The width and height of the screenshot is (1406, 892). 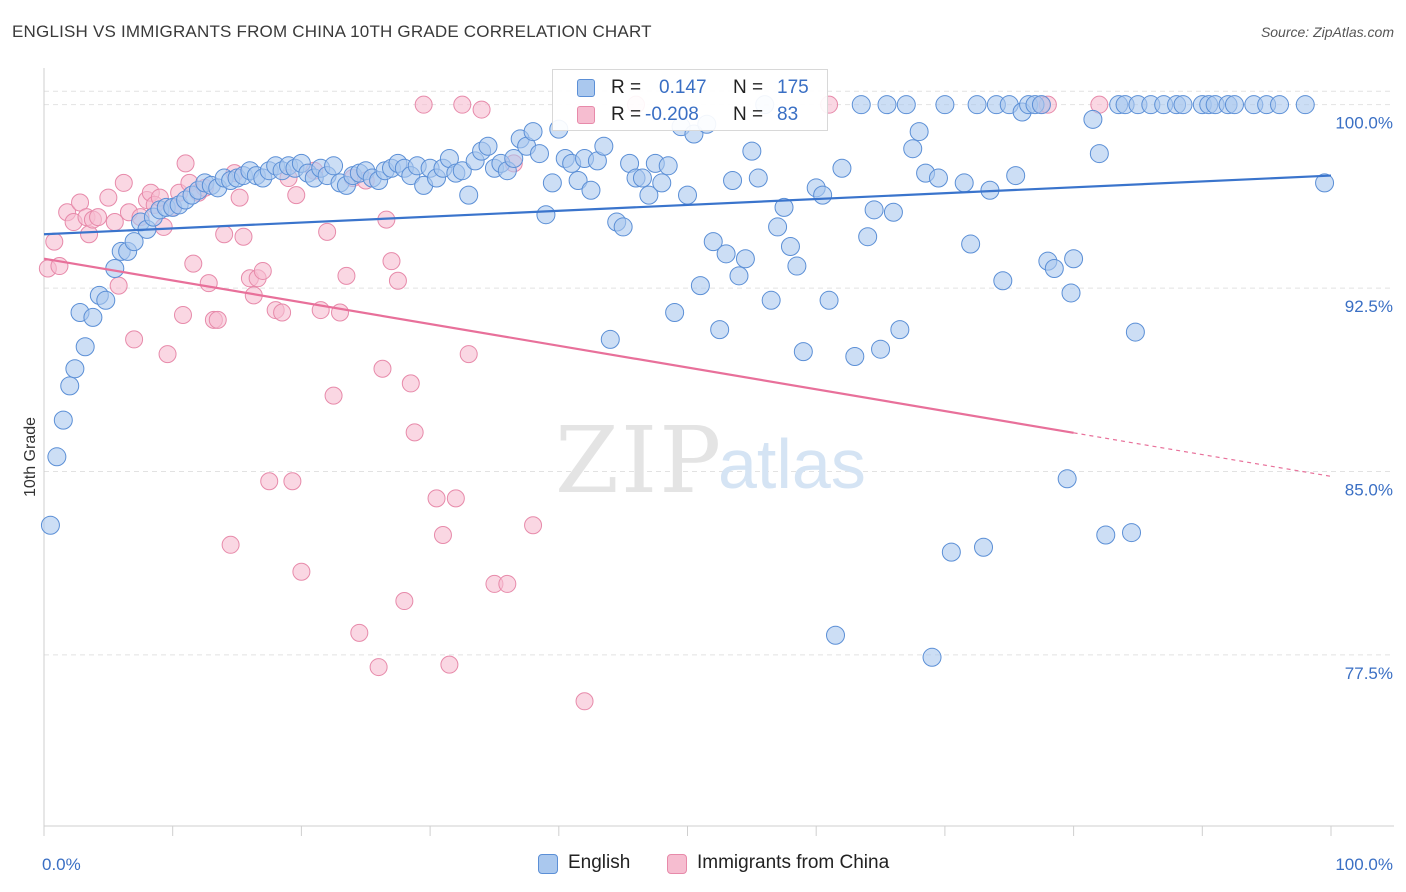 I want to click on english-trend-line, so click(x=687, y=205).